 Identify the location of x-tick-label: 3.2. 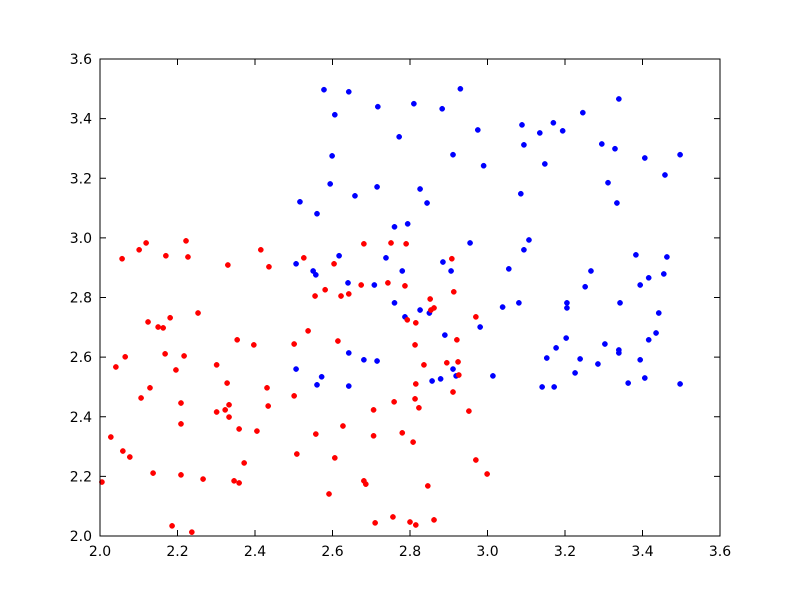
(565, 552).